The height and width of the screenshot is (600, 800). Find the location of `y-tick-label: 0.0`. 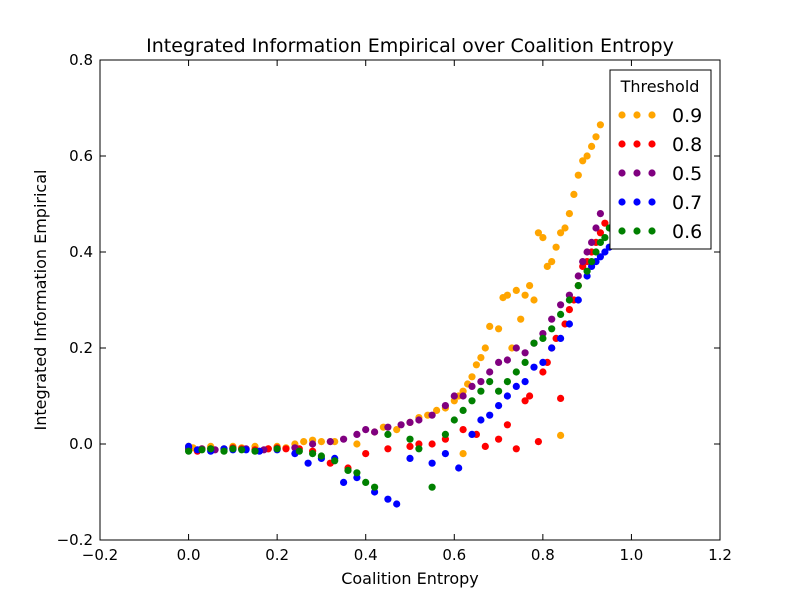

y-tick-label: 0.0 is located at coordinates (81, 444).